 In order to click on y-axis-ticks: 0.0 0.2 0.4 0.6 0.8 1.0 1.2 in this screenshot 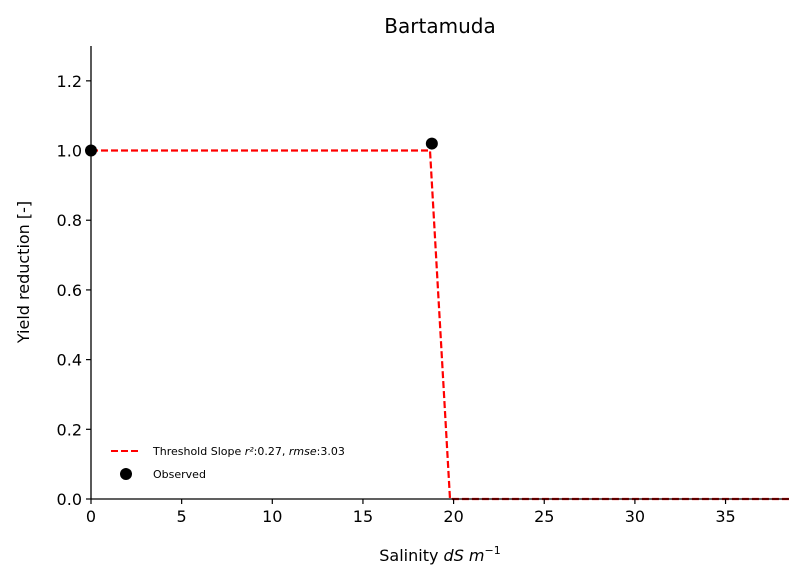, I will do `click(74, 290)`.